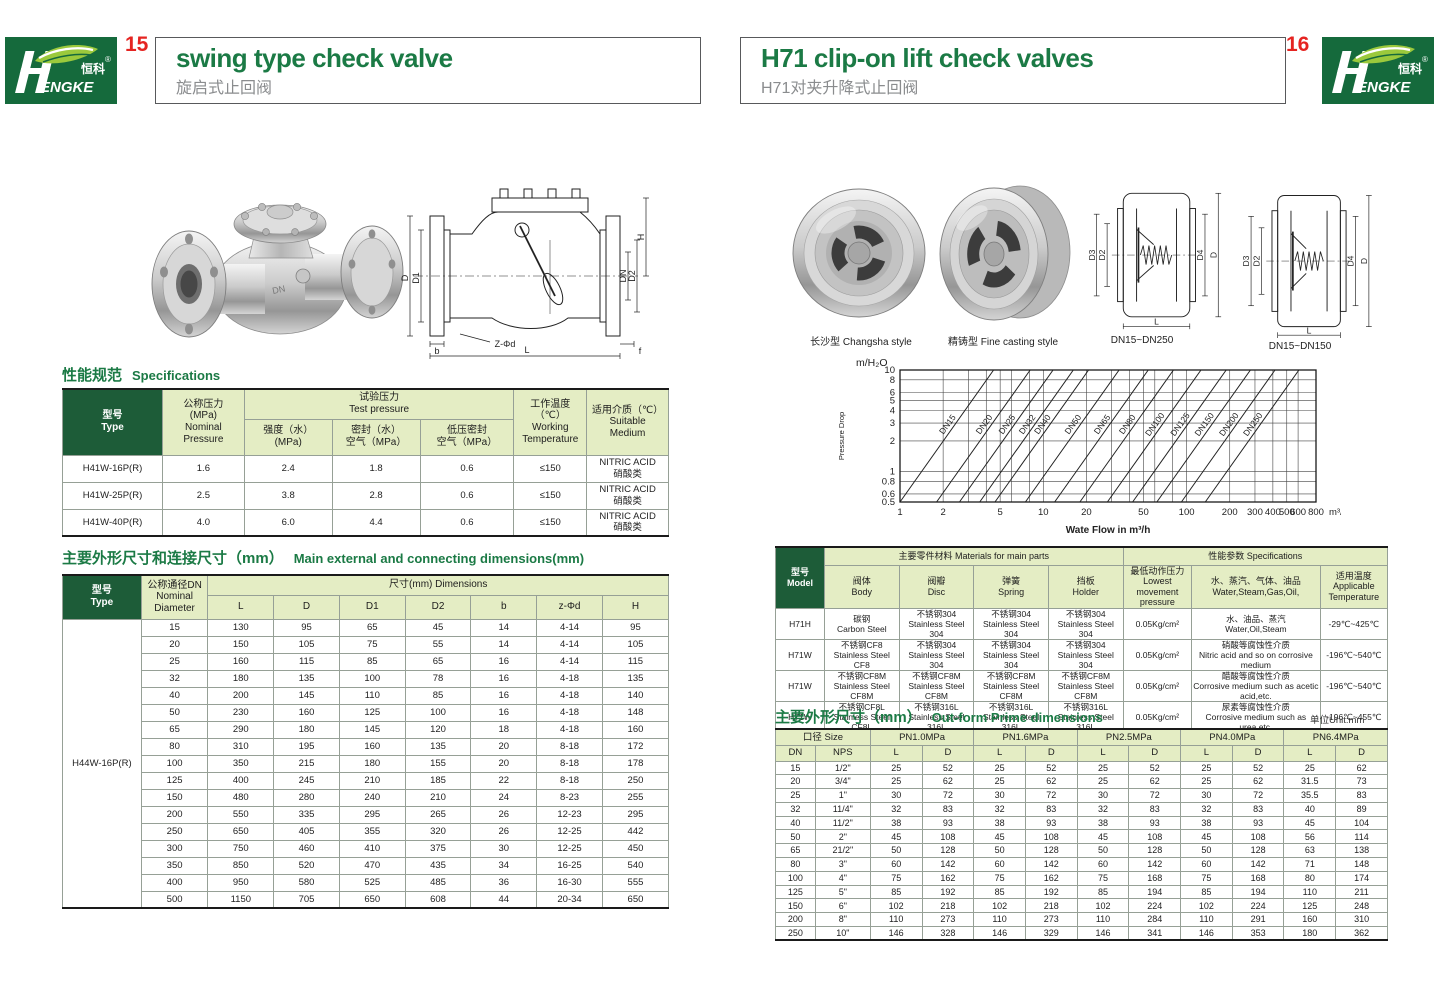 This screenshot has width=1440, height=984. I want to click on dim-label: L, so click(1309, 330).